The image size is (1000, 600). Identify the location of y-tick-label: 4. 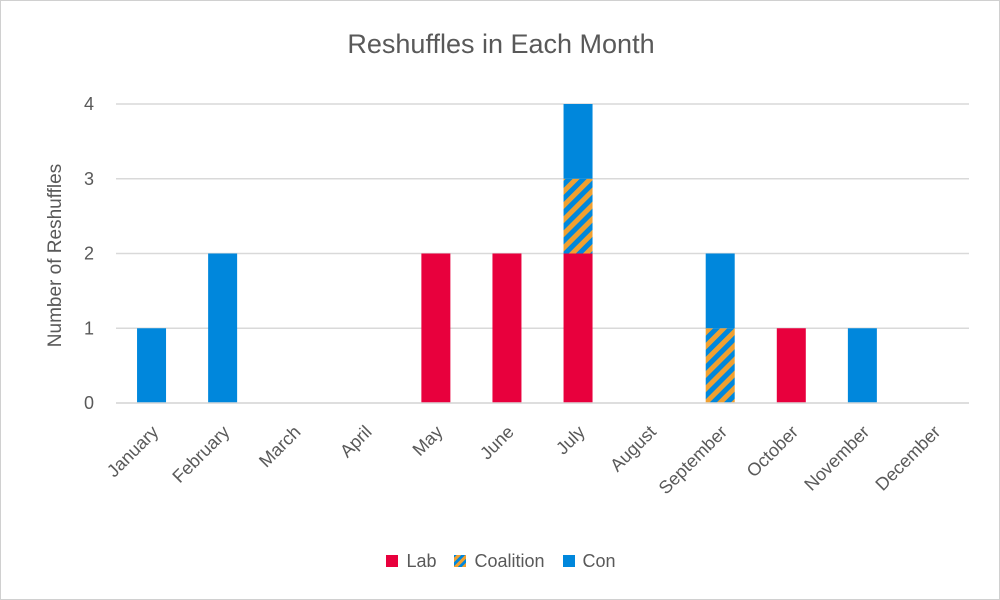
(89, 104).